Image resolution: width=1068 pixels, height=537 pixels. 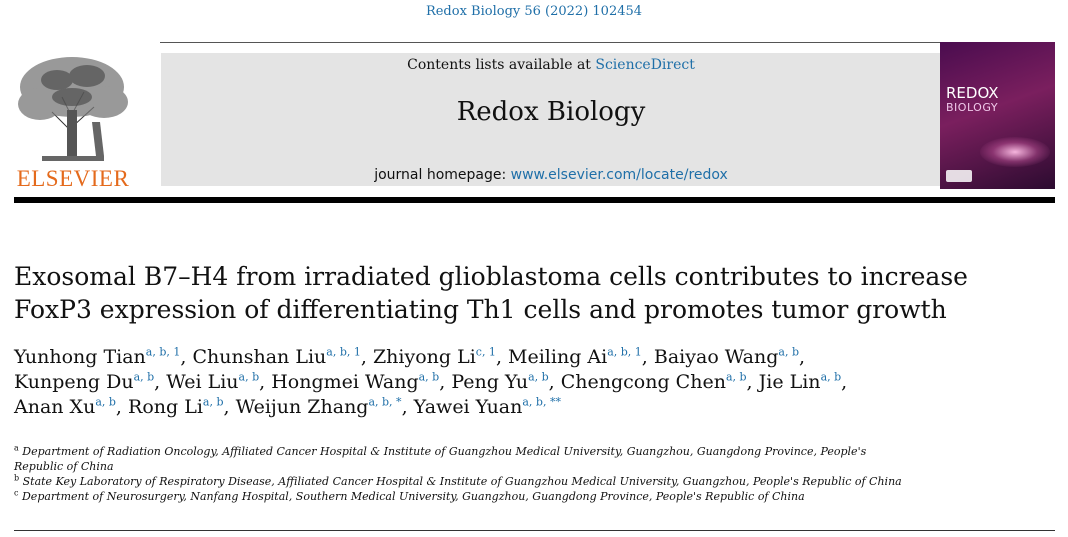 I want to click on cover-badge, so click(x=959, y=176).